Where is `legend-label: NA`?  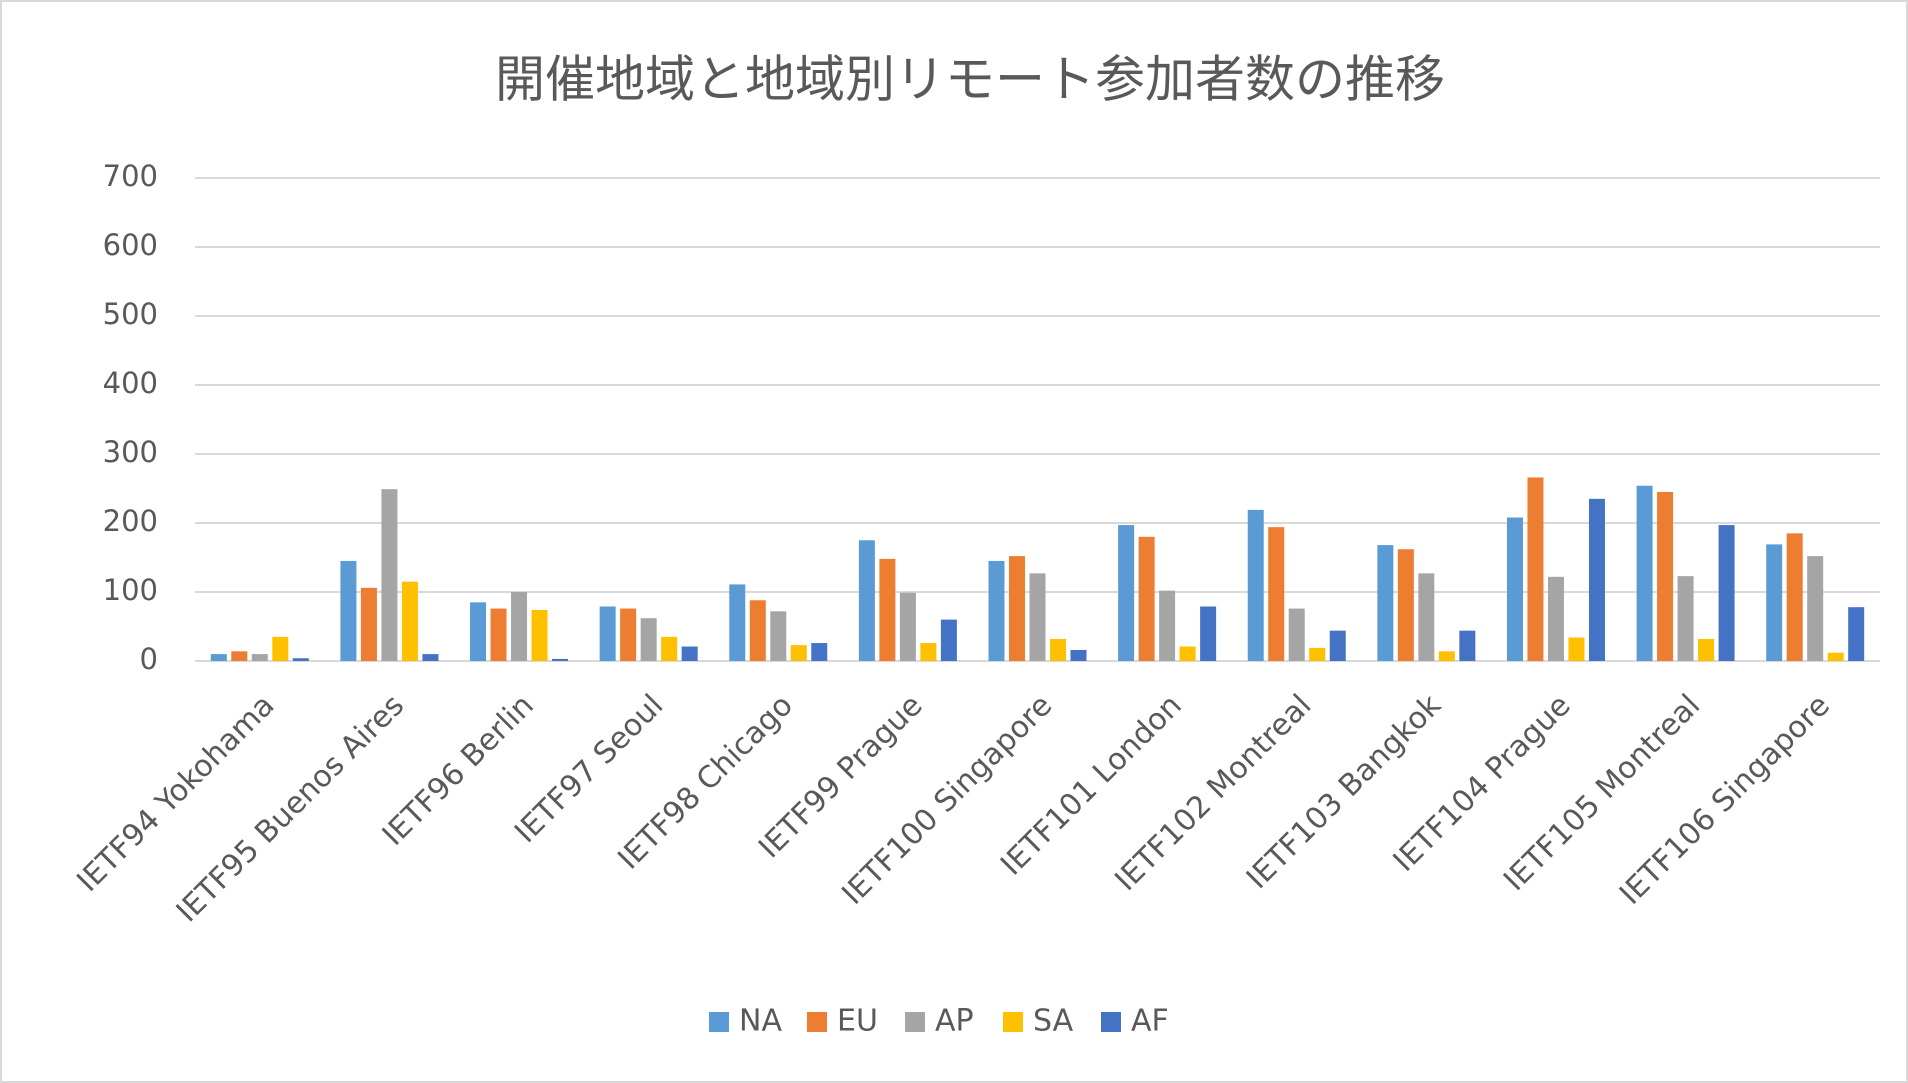 legend-label: NA is located at coordinates (760, 1021).